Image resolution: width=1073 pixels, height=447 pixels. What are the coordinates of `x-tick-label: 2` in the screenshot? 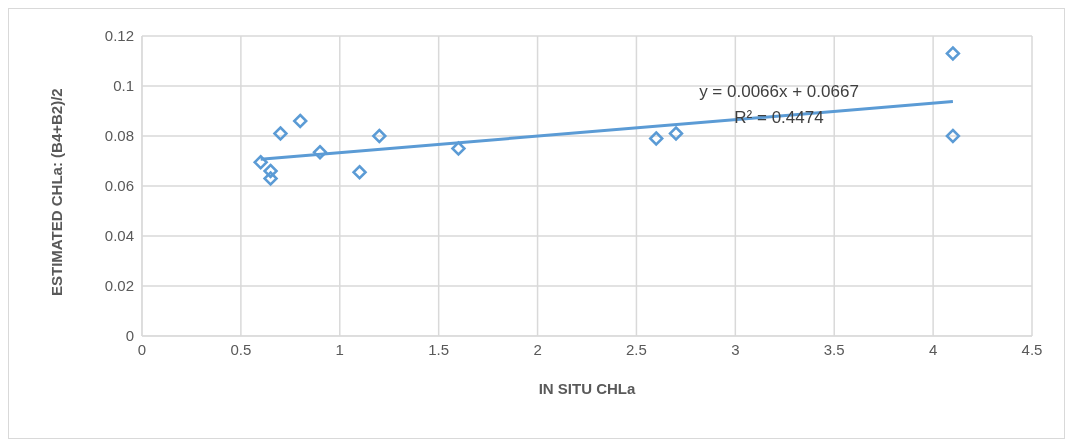 It's located at (537, 349).